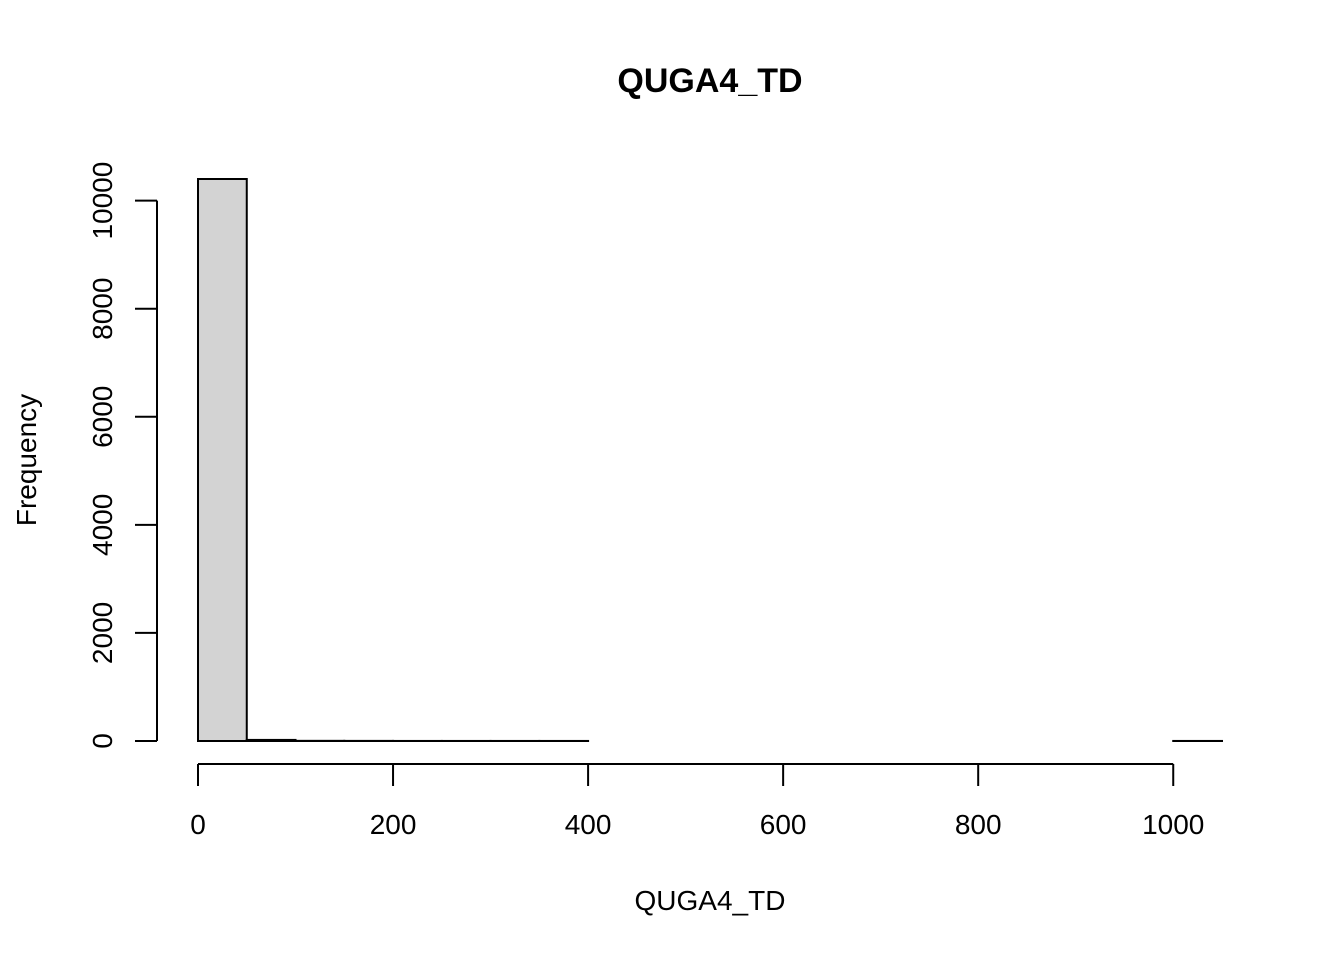 The height and width of the screenshot is (960, 1344). What do you see at coordinates (783, 824) in the screenshot?
I see `x-tick-label: 600` at bounding box center [783, 824].